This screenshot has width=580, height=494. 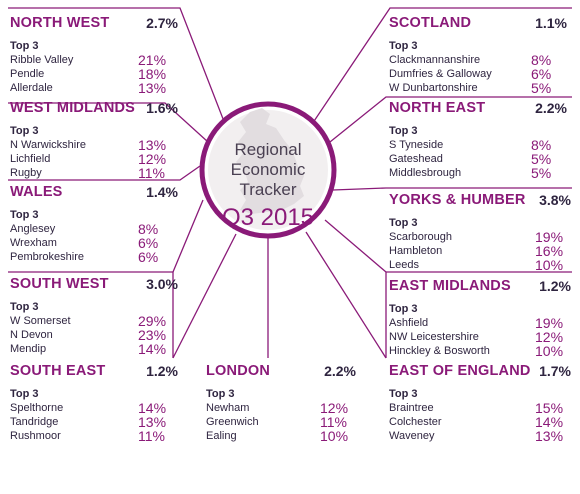 I want to click on region-name: LONDON, so click(x=238, y=371).